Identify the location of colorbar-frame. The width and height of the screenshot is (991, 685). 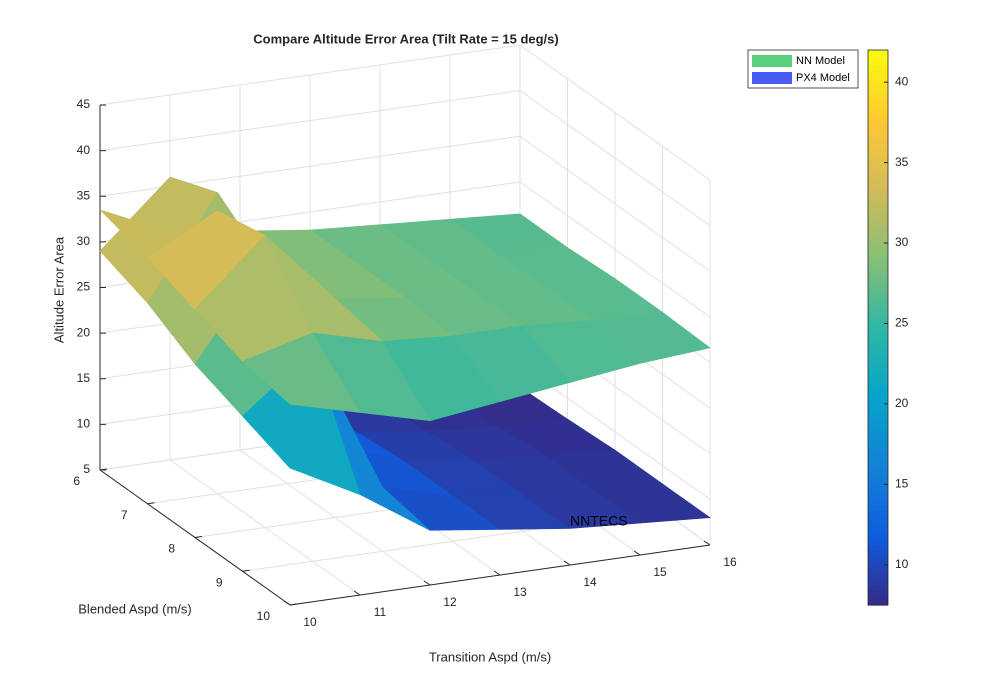
(878, 327).